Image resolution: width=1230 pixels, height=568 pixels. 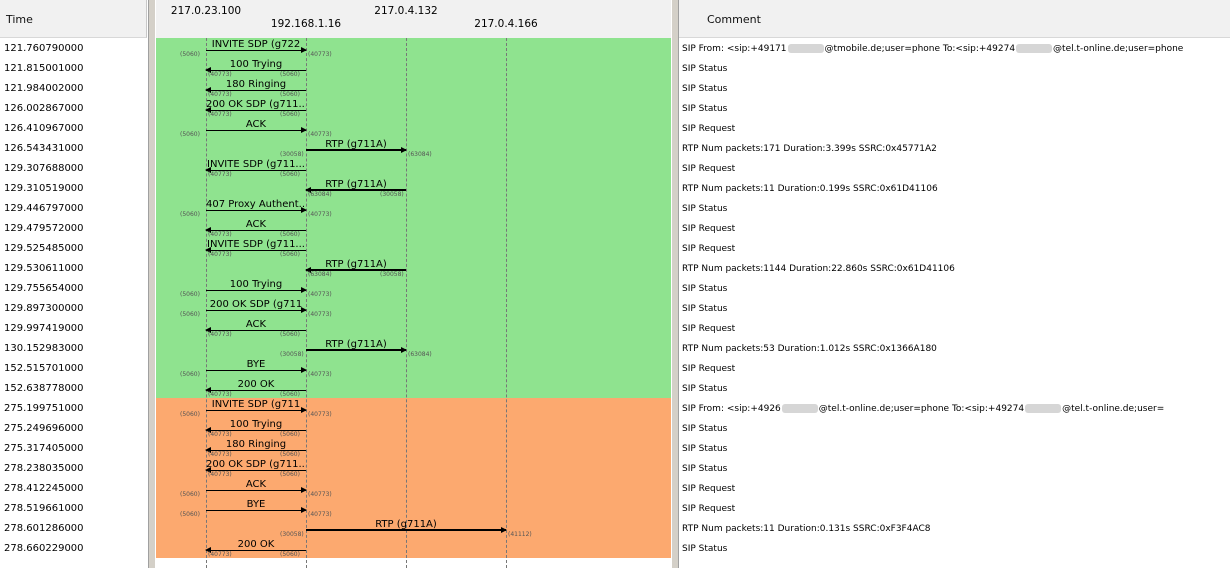 What do you see at coordinates (44, 428) in the screenshot?
I see `time-cell: 275.249696000` at bounding box center [44, 428].